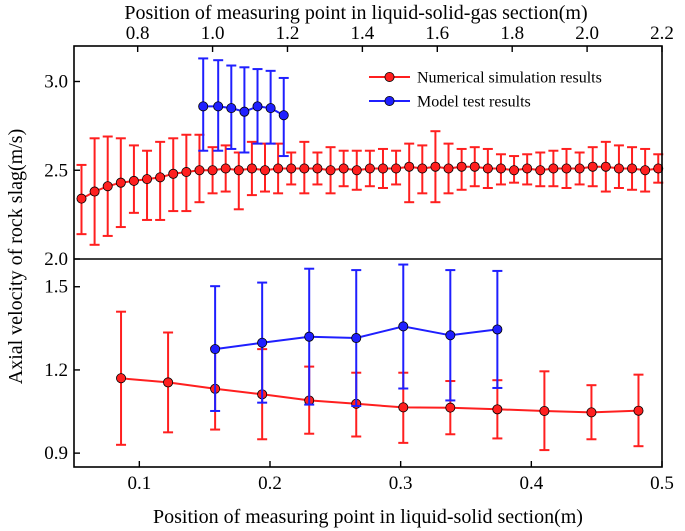  Describe the element at coordinates (363, 33) in the screenshot. I see `top-x-tick-label: 1.4` at that location.